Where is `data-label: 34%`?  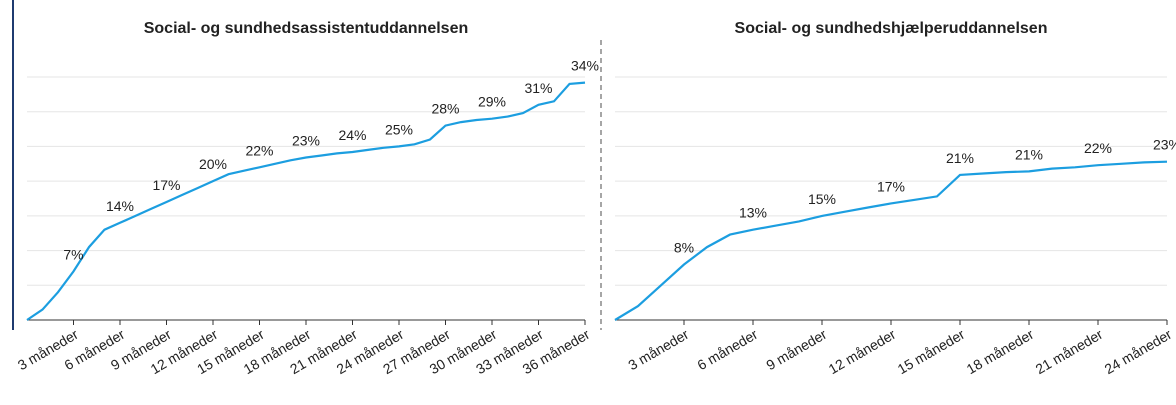
data-label: 34% is located at coordinates (585, 66).